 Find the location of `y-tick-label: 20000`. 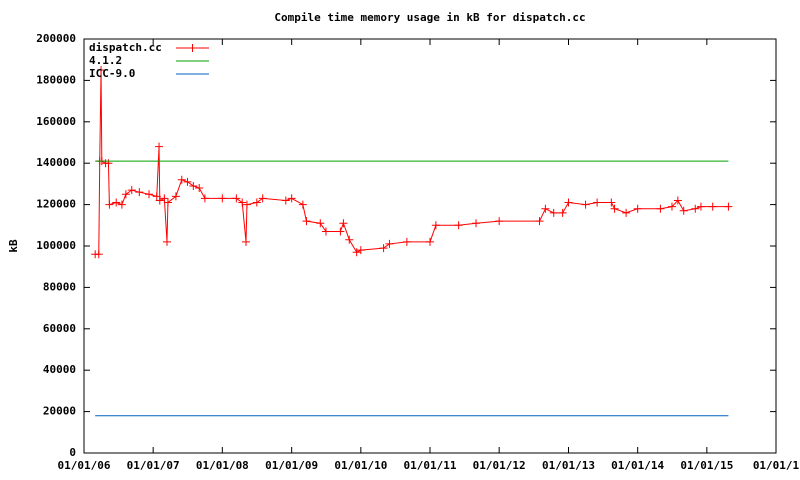

y-tick-label: 20000 is located at coordinates (59, 411).